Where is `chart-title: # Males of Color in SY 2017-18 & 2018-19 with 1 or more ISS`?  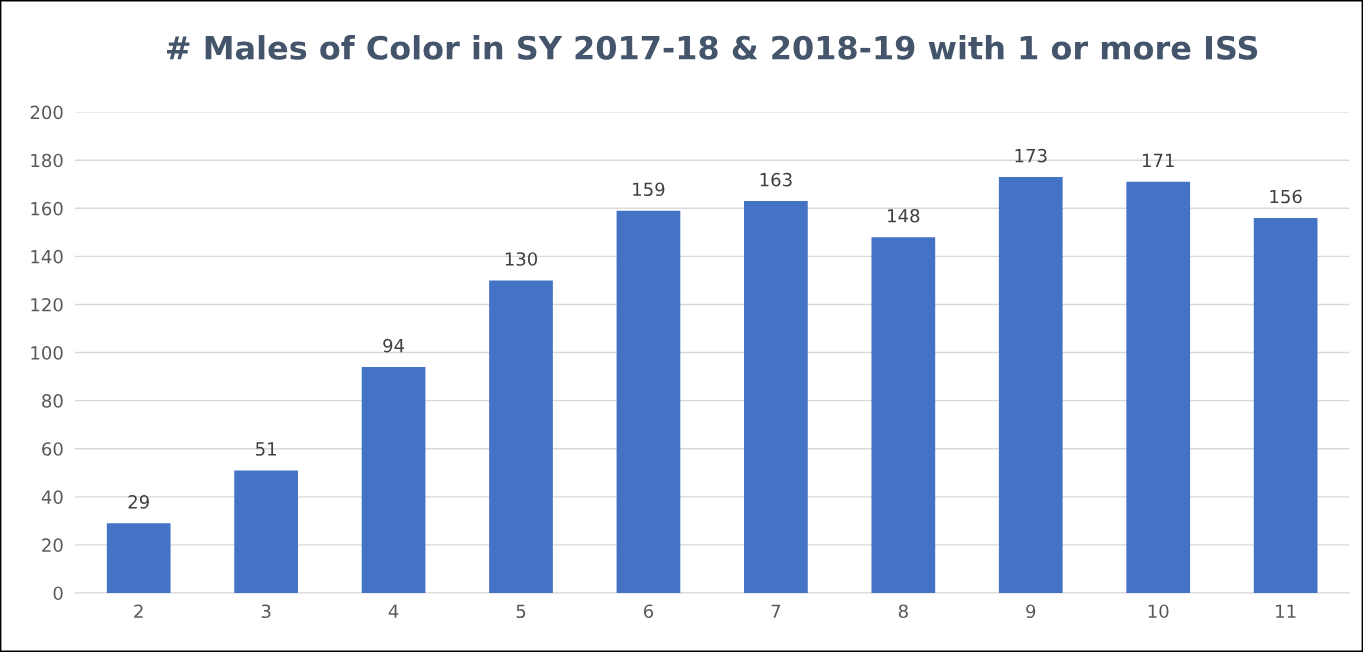 chart-title: # Males of Color in SY 2017-18 & 2018-19 with 1 or more ISS is located at coordinates (712, 47).